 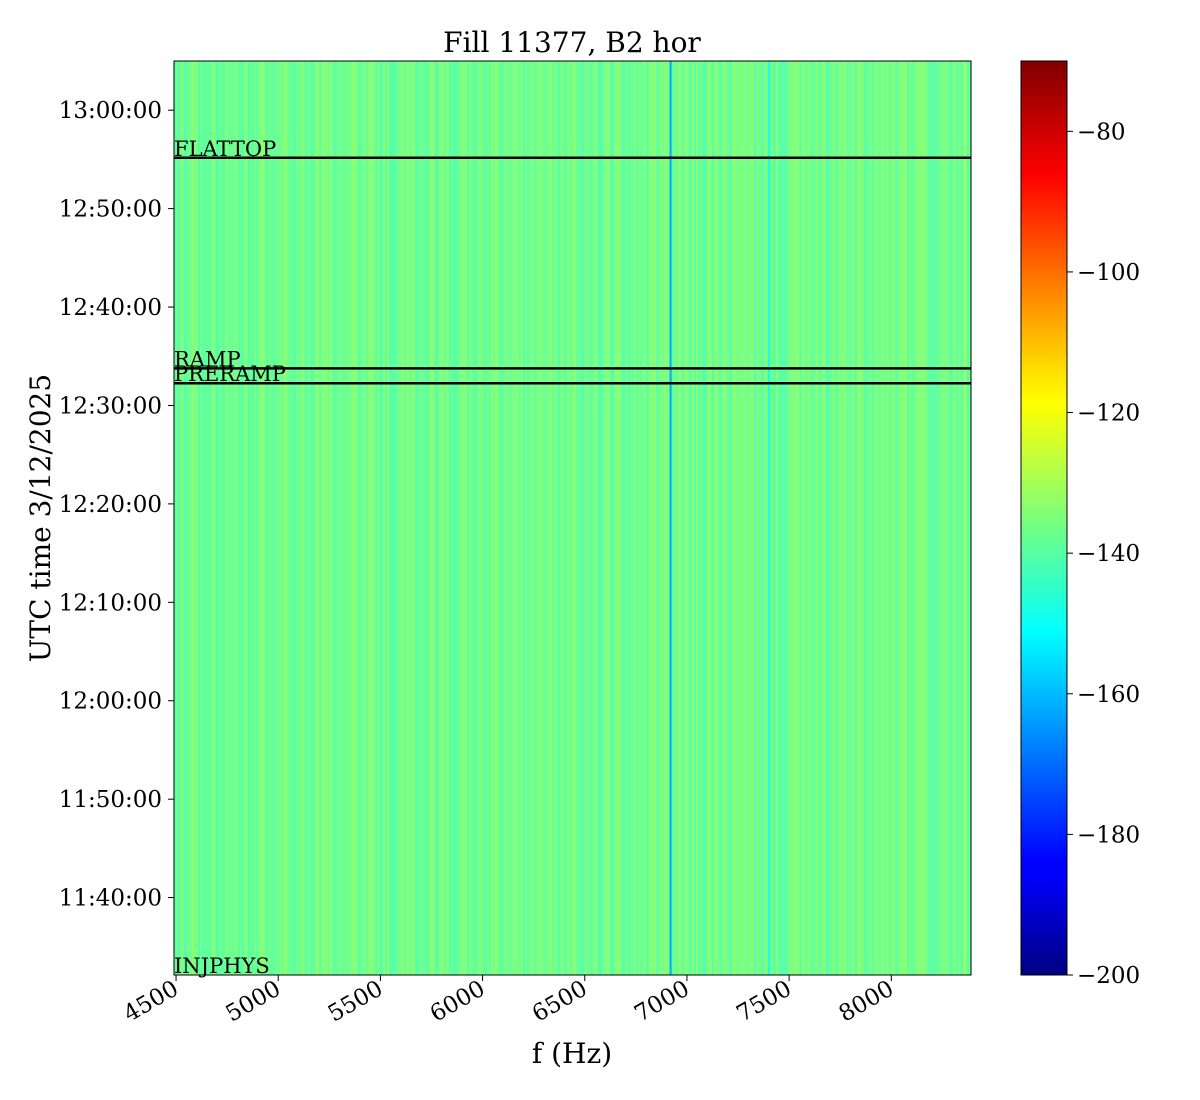 I want to click on y-axis-label: UTC time 3/12/2025, so click(x=40, y=518).